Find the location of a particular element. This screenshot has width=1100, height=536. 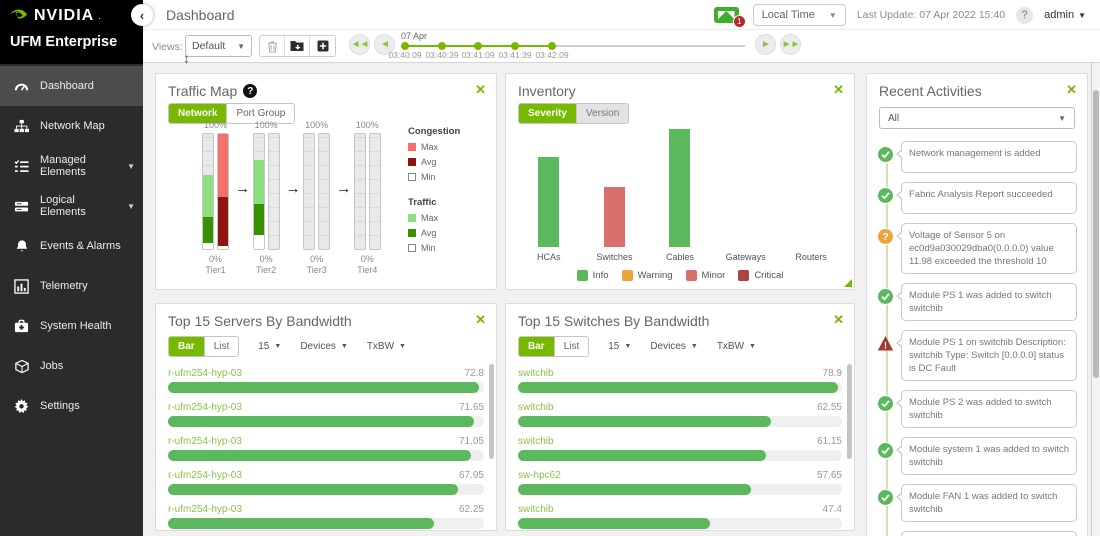

folder-open-icon is located at coordinates (297, 46).